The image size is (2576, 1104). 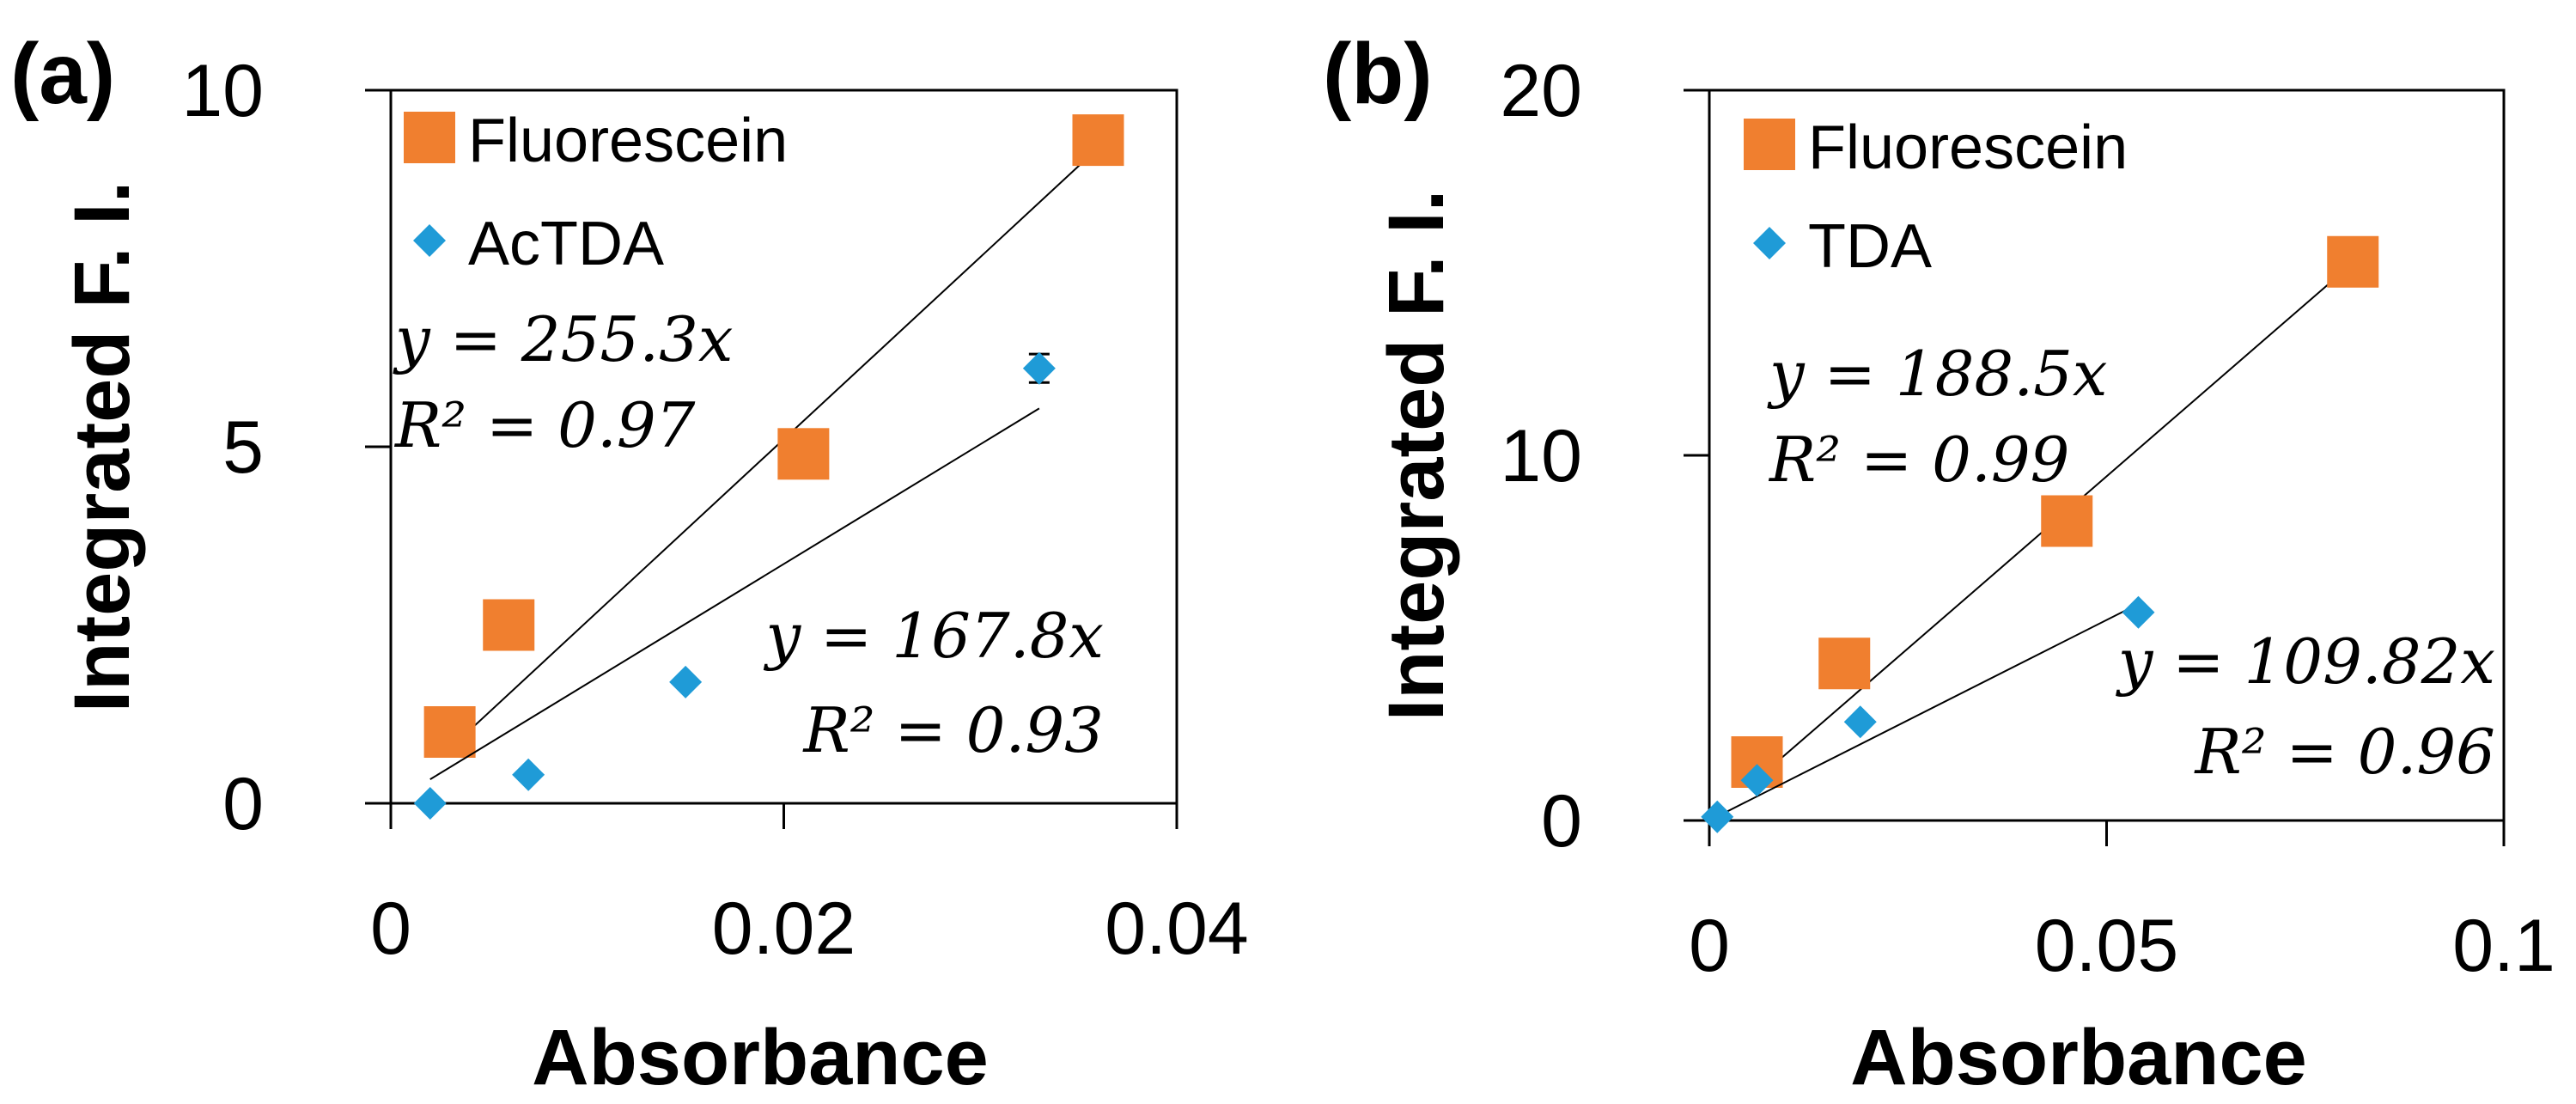 What do you see at coordinates (2345, 752) in the screenshot?
I see `fit-r-squared-tda: R² = 0.96` at bounding box center [2345, 752].